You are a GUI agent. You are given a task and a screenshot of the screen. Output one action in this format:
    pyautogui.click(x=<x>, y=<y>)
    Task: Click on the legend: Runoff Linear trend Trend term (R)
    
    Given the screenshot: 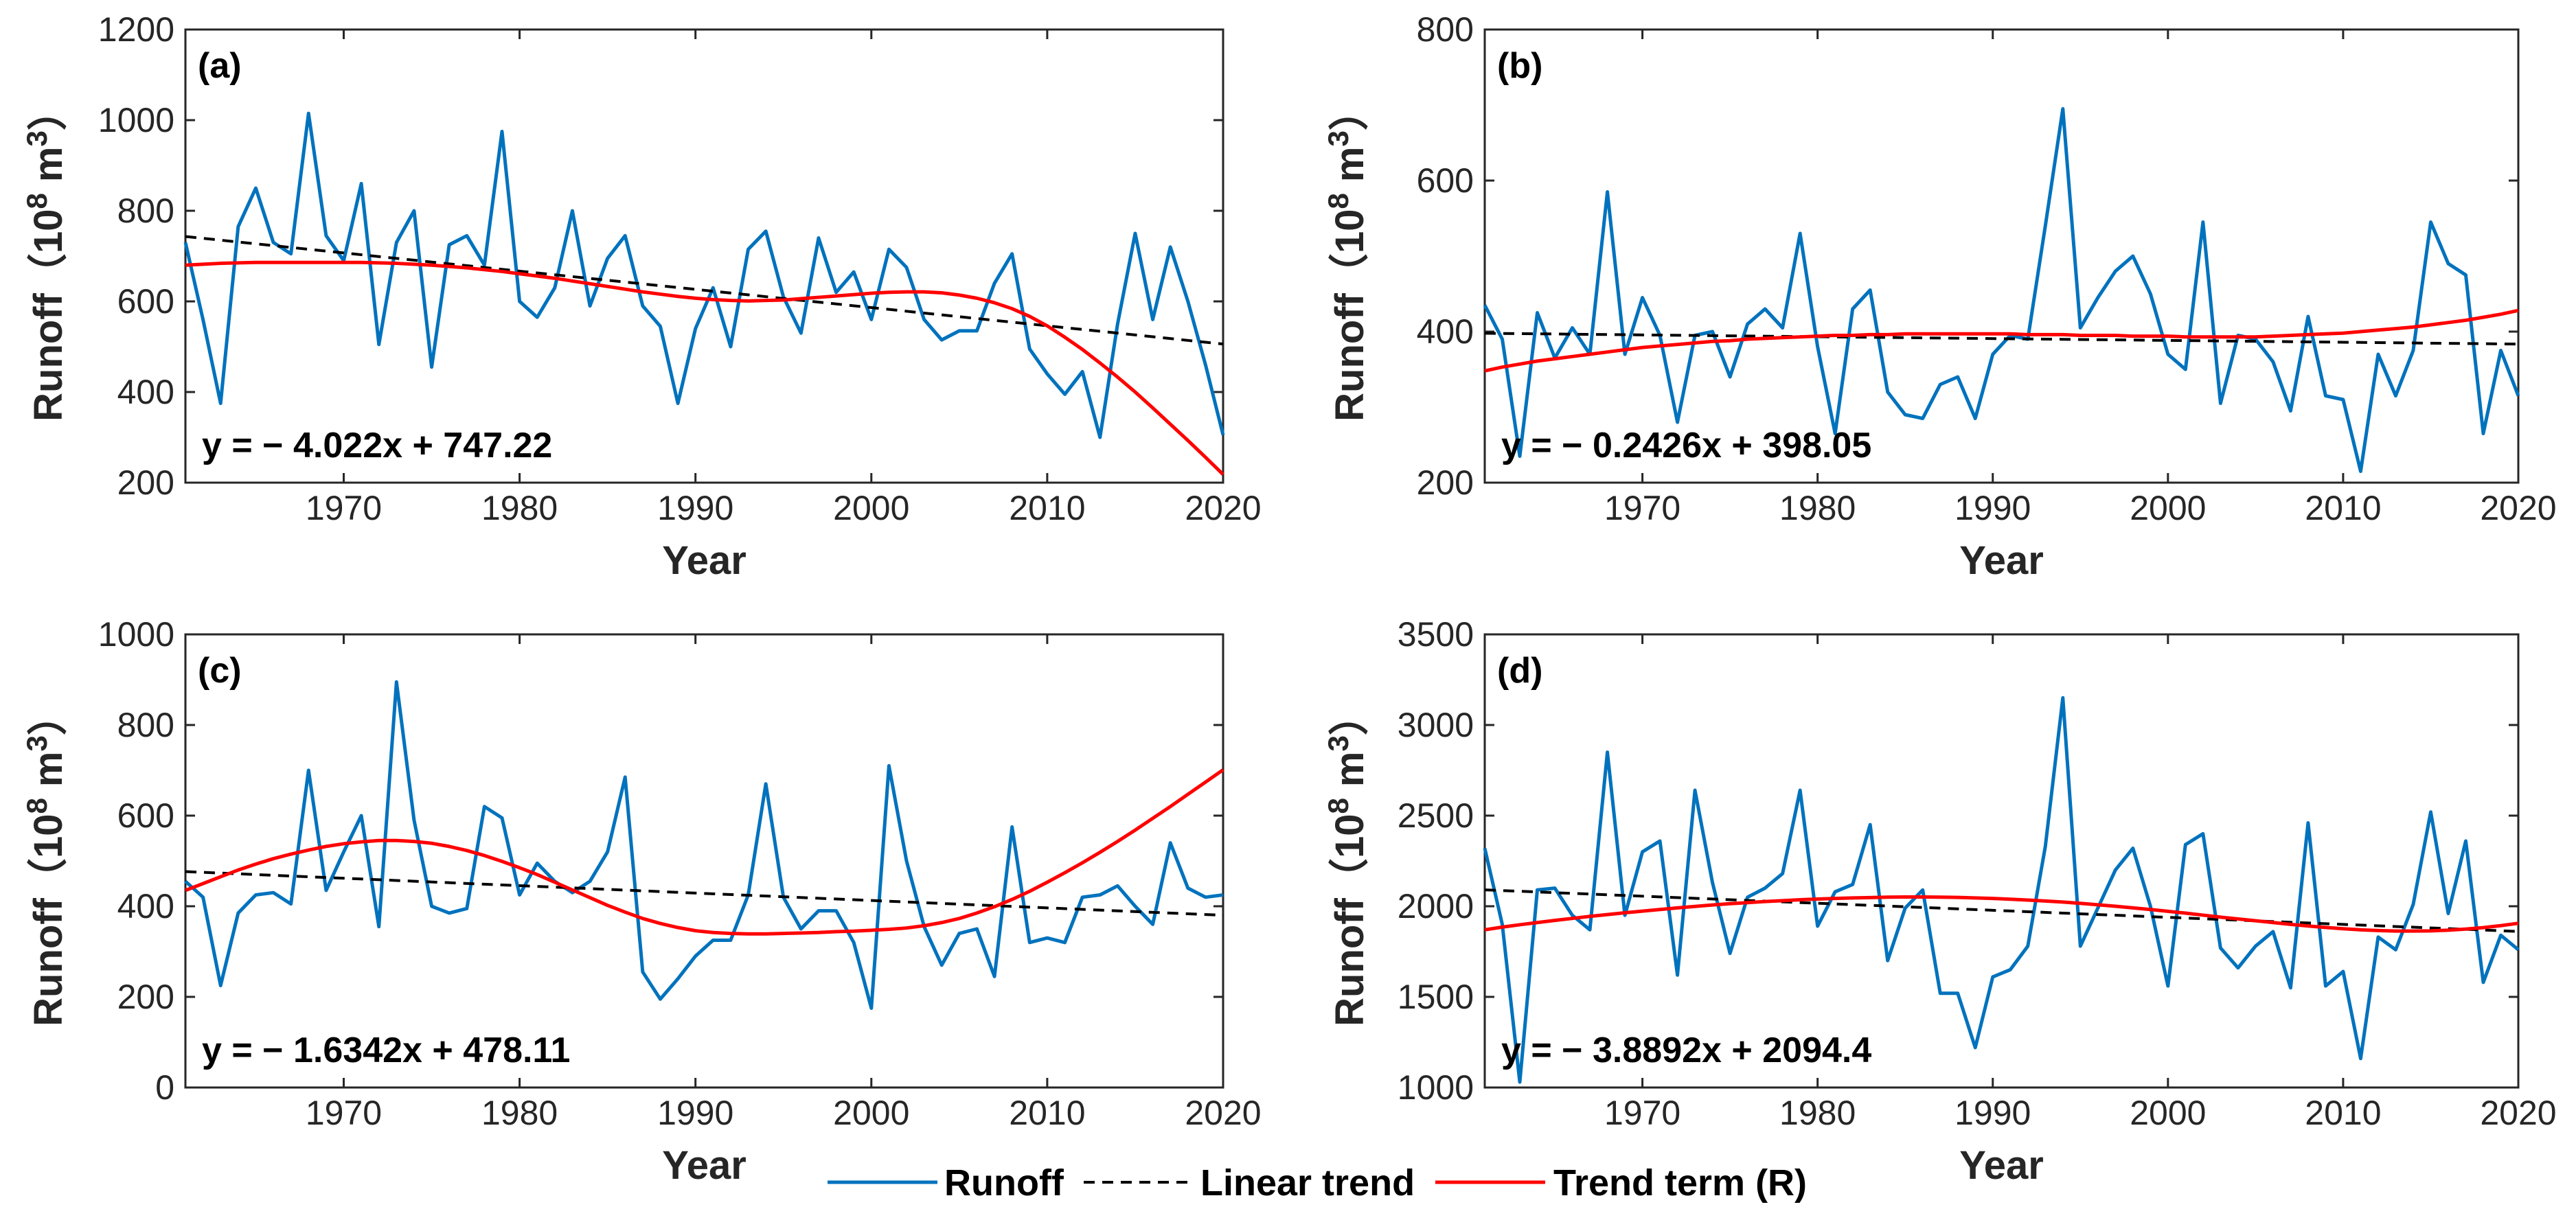 What is the action you would take?
    pyautogui.click(x=1317, y=1183)
    